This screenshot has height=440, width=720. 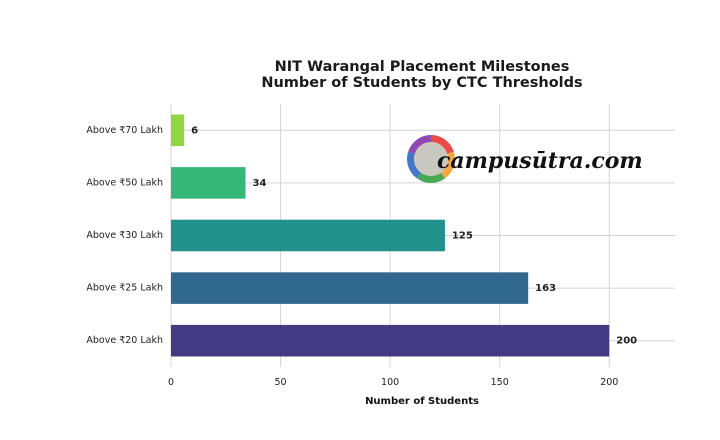 I want to click on y-tick-label: Above ₹70 Lakh, so click(x=124, y=130).